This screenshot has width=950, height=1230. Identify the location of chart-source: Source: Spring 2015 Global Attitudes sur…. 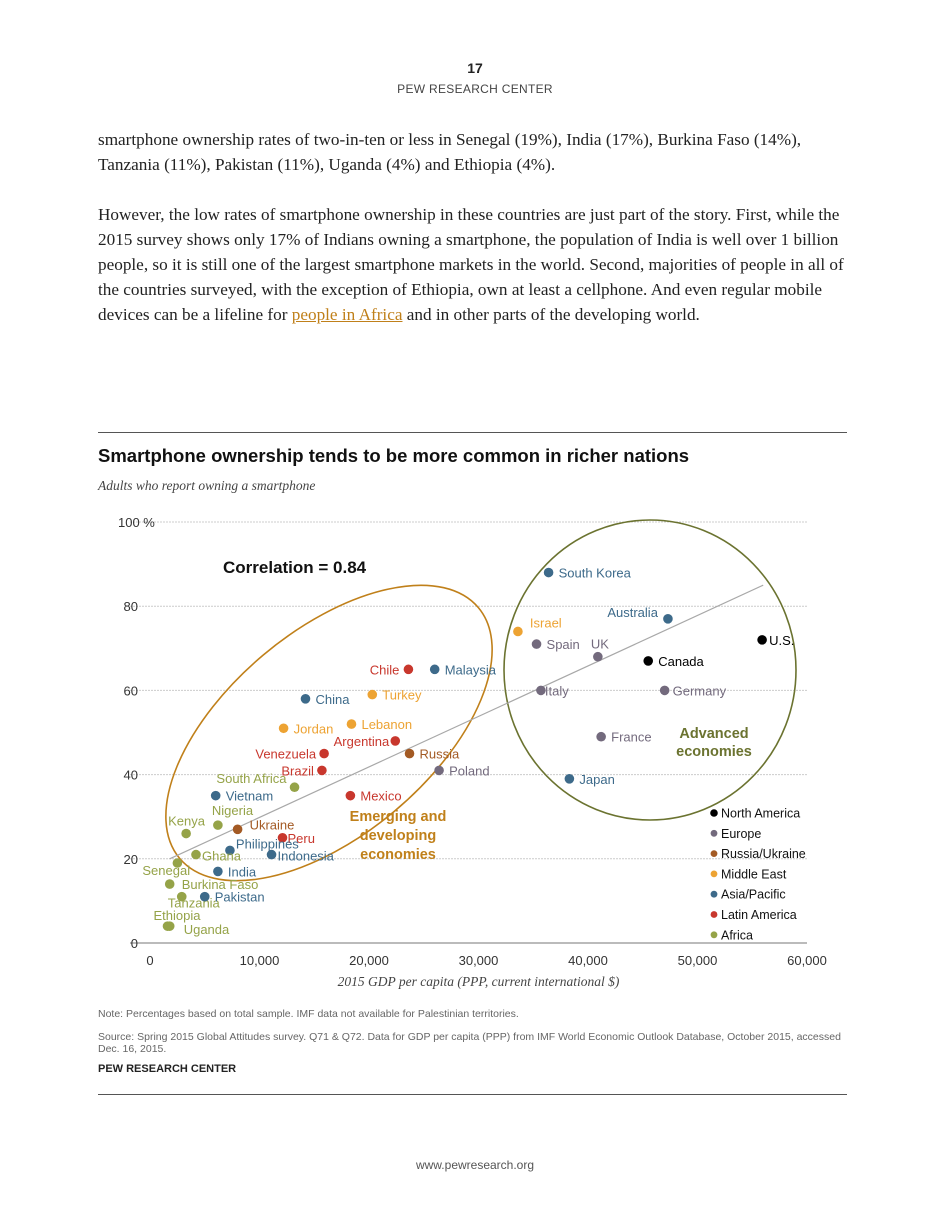
(469, 1043).